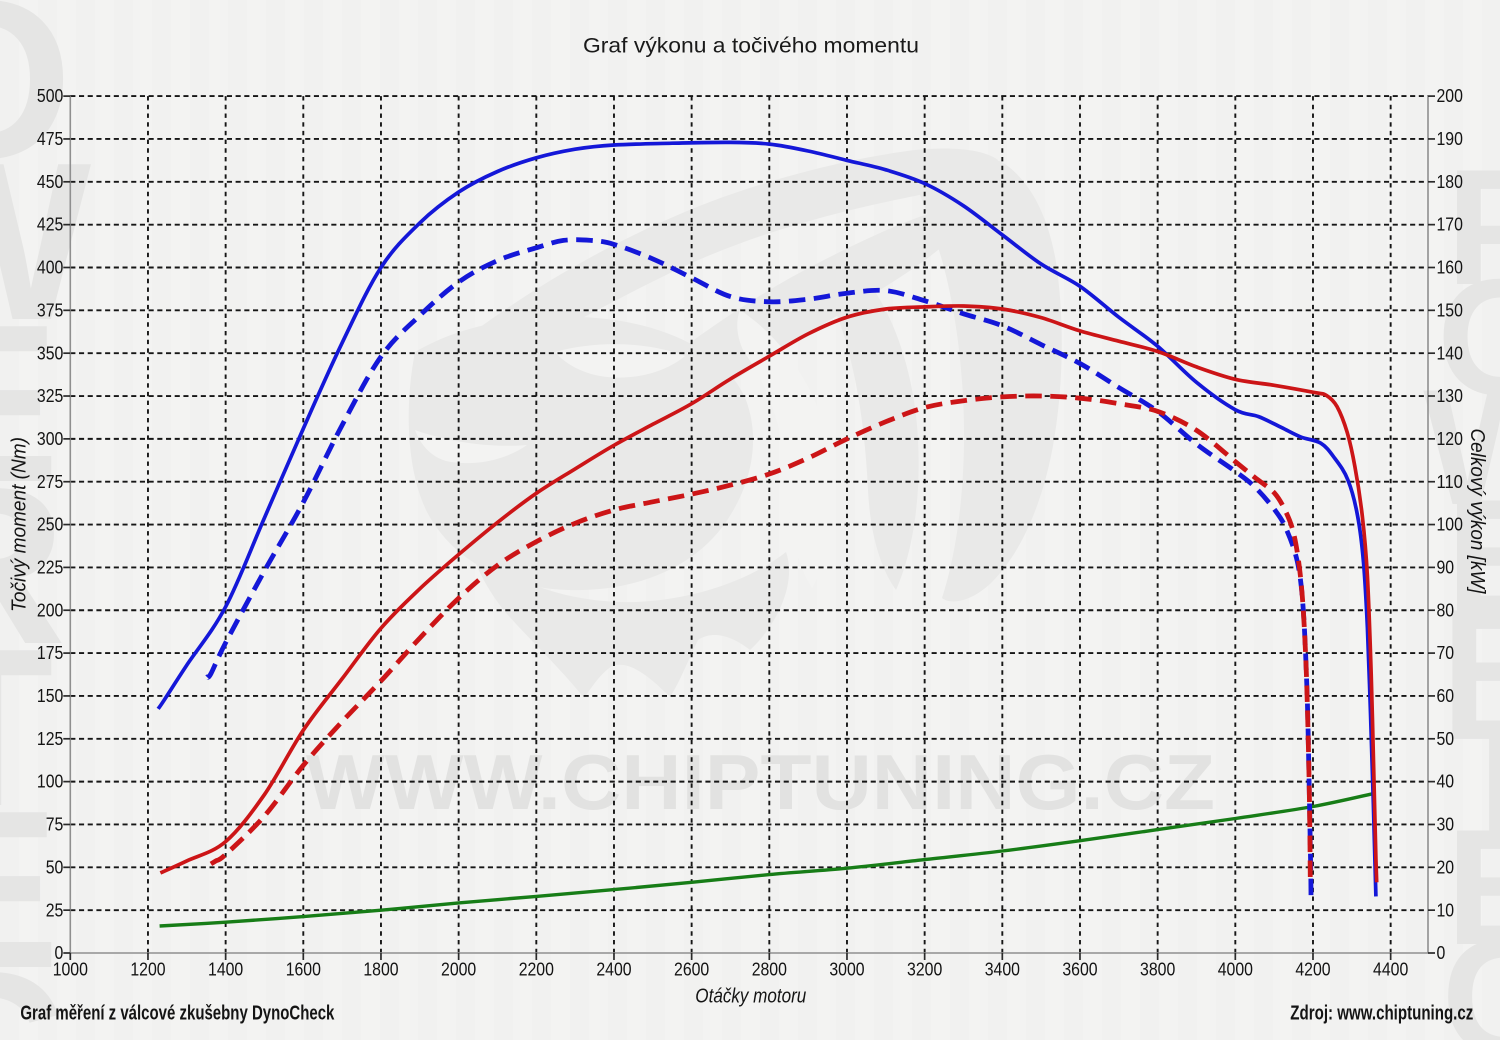 The width and height of the screenshot is (1500, 1040). Describe the element at coordinates (147, 969) in the screenshot. I see `svg-text: 1200` at that location.